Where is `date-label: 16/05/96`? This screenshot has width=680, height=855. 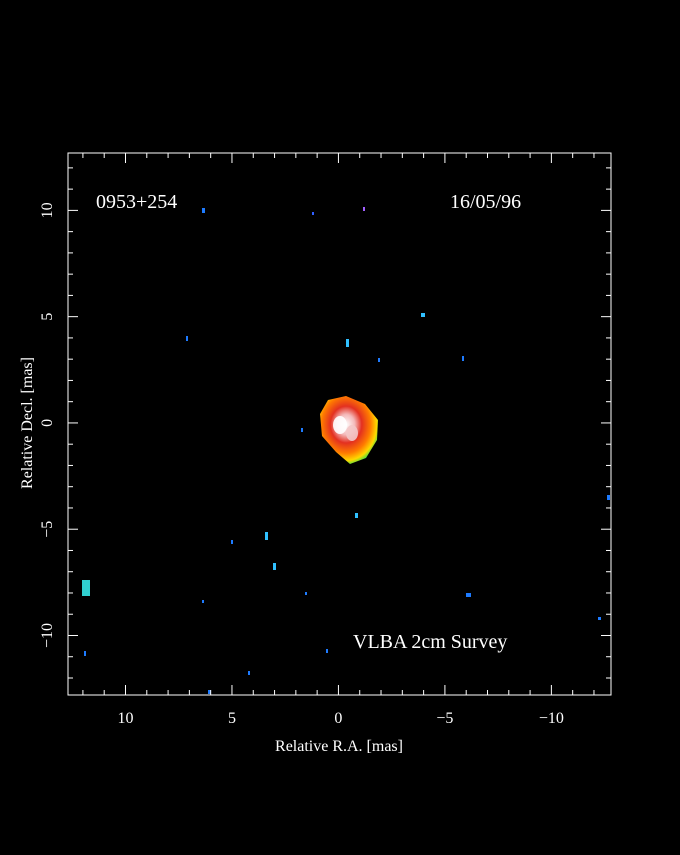 date-label: 16/05/96 is located at coordinates (485, 202).